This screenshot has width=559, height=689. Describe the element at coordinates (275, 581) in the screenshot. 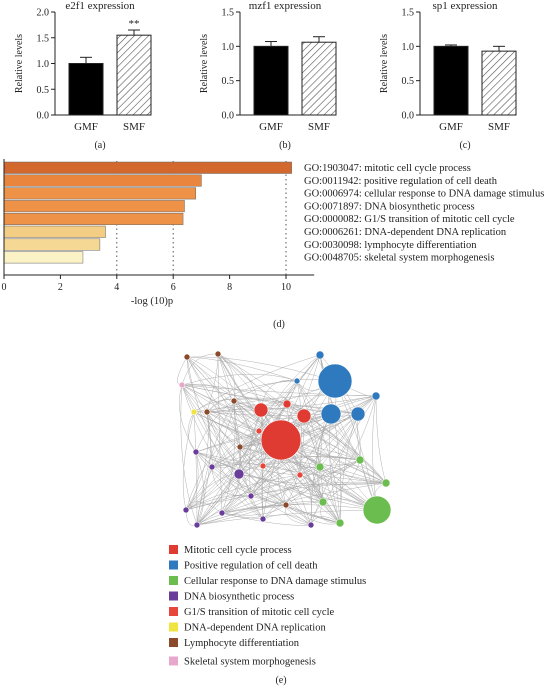

I see `legend-label: Cellular response to DNA damage stimulus` at that location.